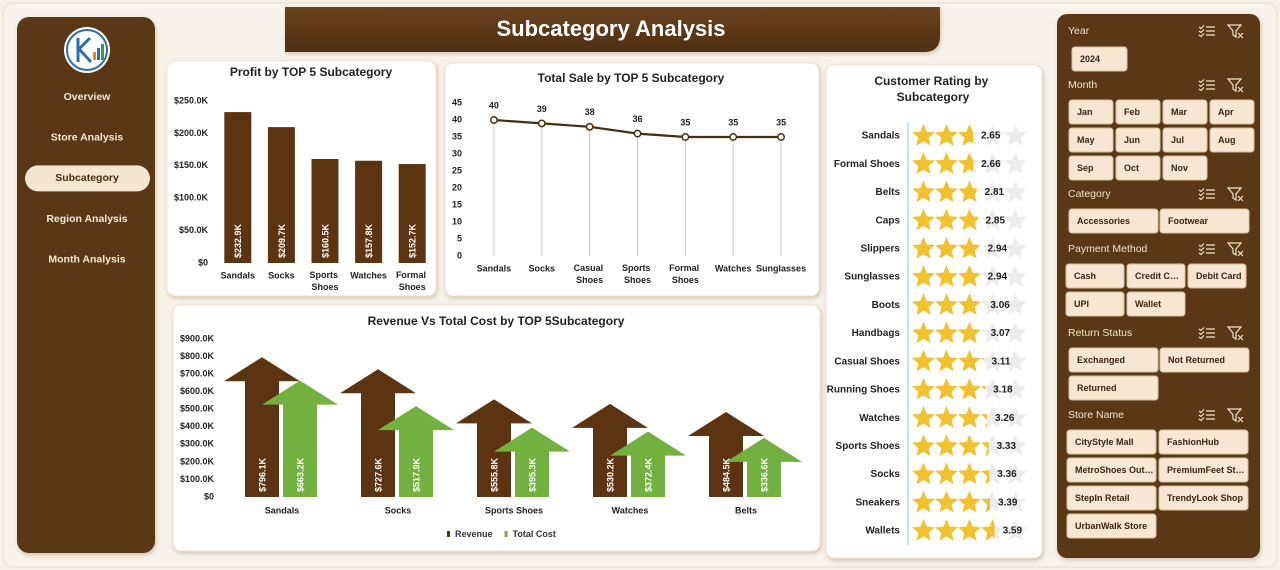 Image resolution: width=1280 pixels, height=570 pixels. I want to click on nav-item: Store Analysis, so click(87, 137).